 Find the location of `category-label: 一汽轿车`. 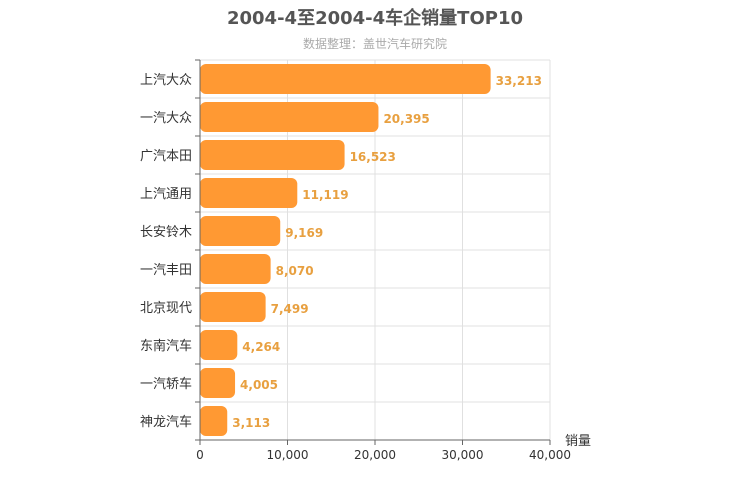

category-label: 一汽轿车 is located at coordinates (166, 384).